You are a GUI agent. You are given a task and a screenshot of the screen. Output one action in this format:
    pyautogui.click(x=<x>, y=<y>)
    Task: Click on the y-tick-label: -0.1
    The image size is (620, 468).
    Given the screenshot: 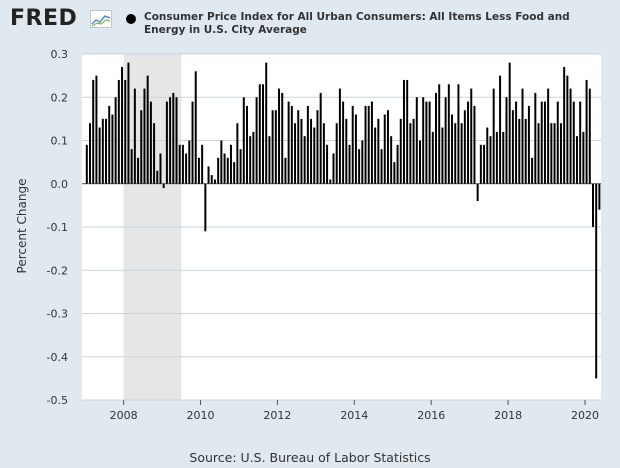 What is the action you would take?
    pyautogui.click(x=57, y=227)
    